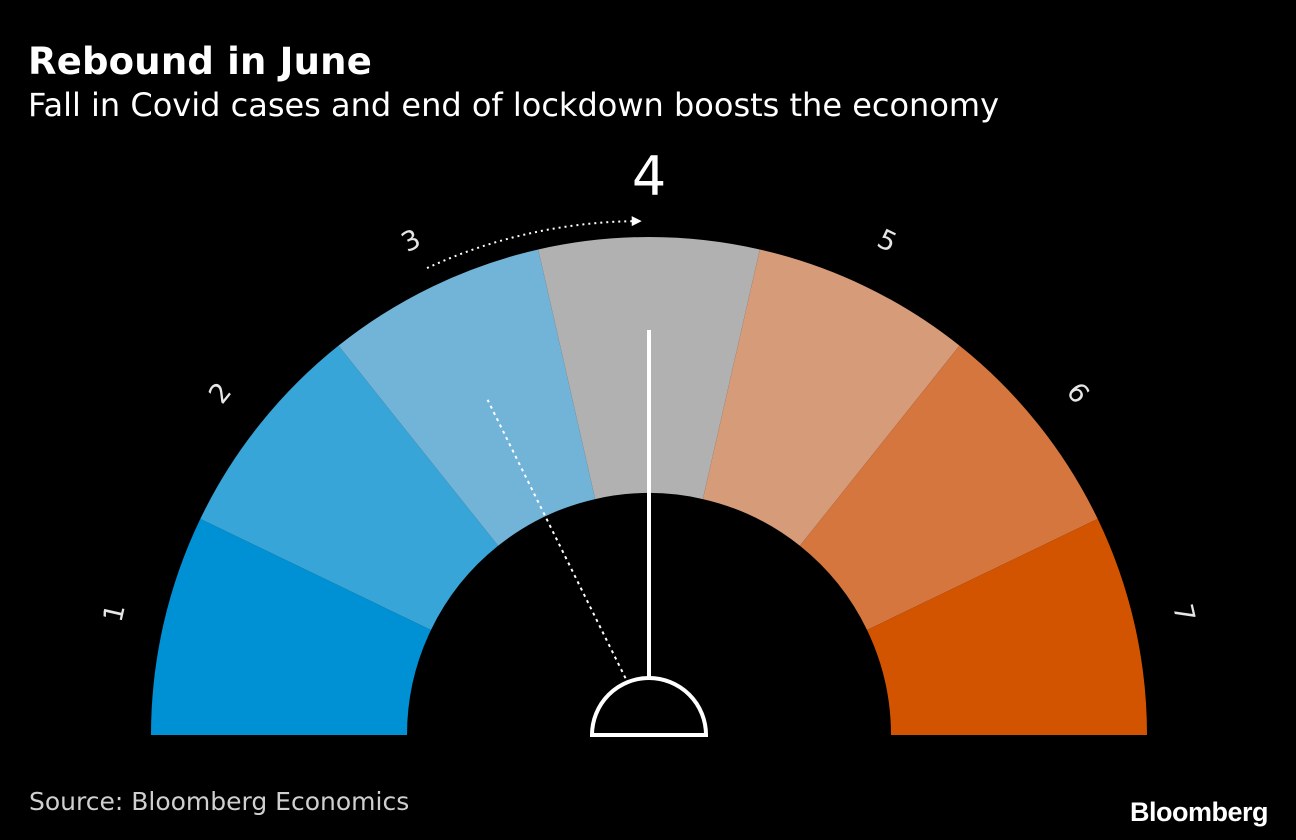  I want to click on chart-title: Rebound in June, so click(200, 61).